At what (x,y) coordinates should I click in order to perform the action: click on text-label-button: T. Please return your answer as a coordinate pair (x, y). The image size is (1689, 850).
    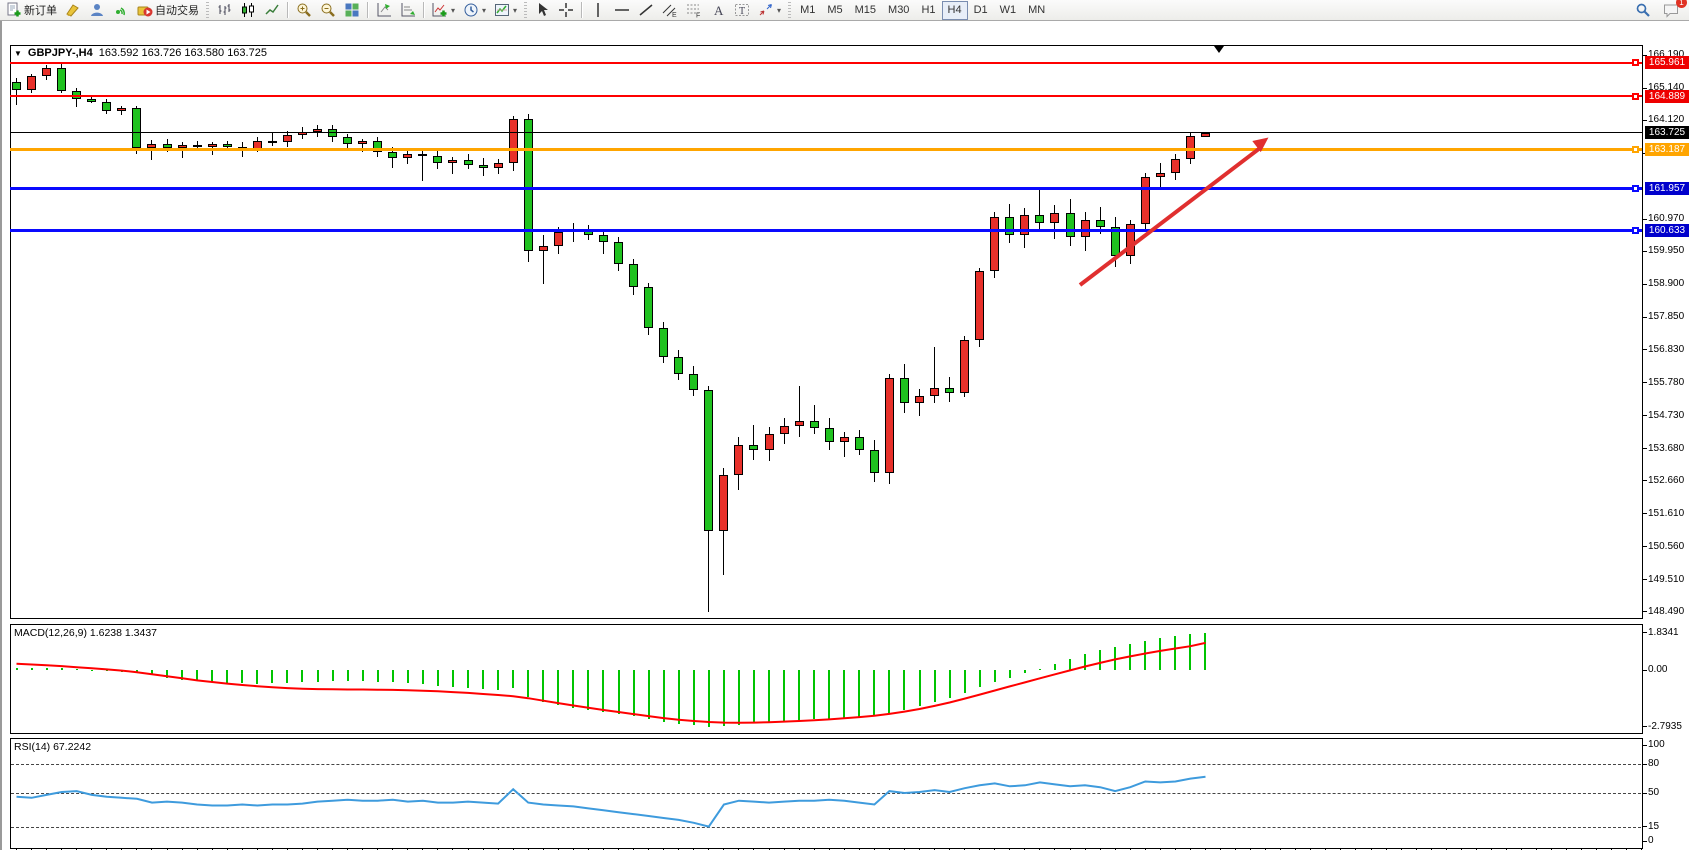
    Looking at the image, I should click on (742, 10).